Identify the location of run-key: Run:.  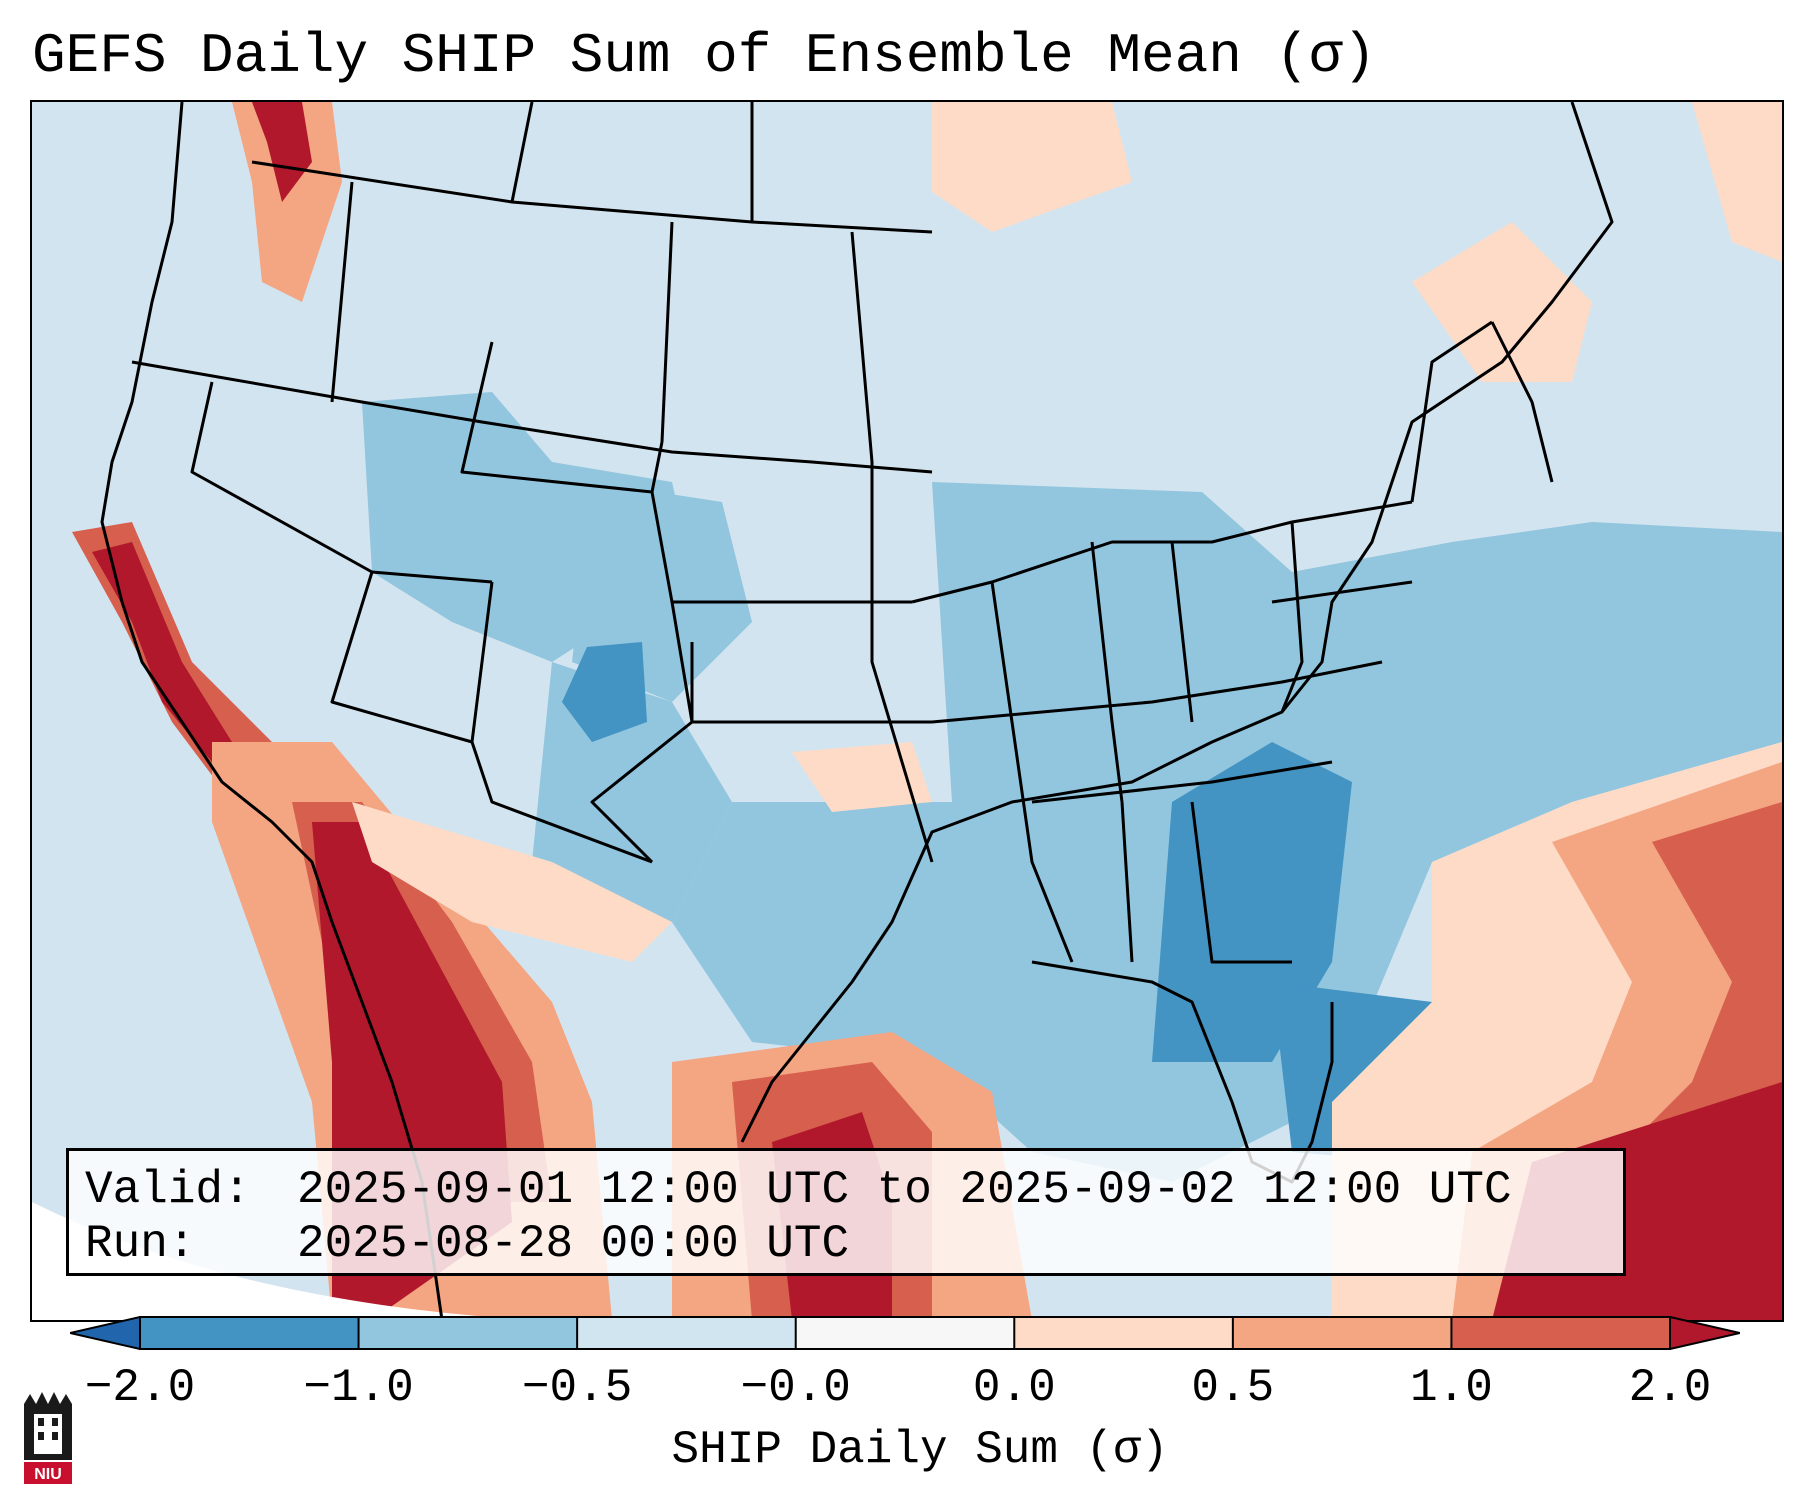
(140, 1244).